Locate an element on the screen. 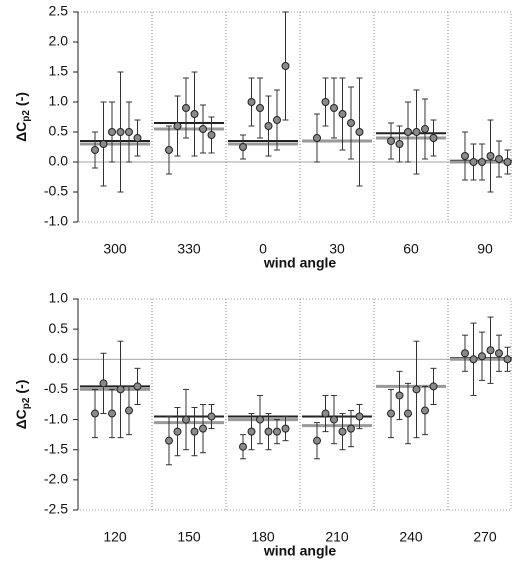 This screenshot has width=512, height=565. x-tick-label: 150 is located at coordinates (189, 537).